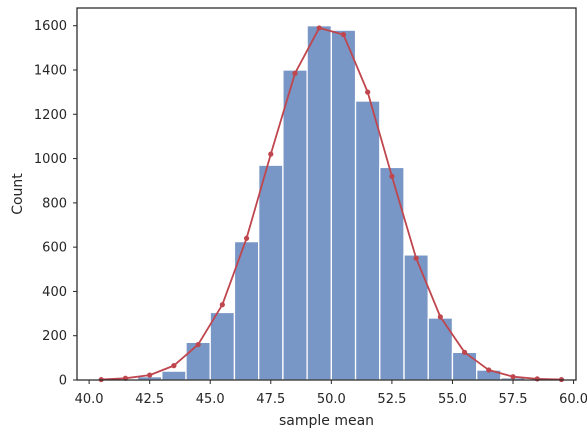  What do you see at coordinates (54, 336) in the screenshot?
I see `y-tick-label: 200` at bounding box center [54, 336].